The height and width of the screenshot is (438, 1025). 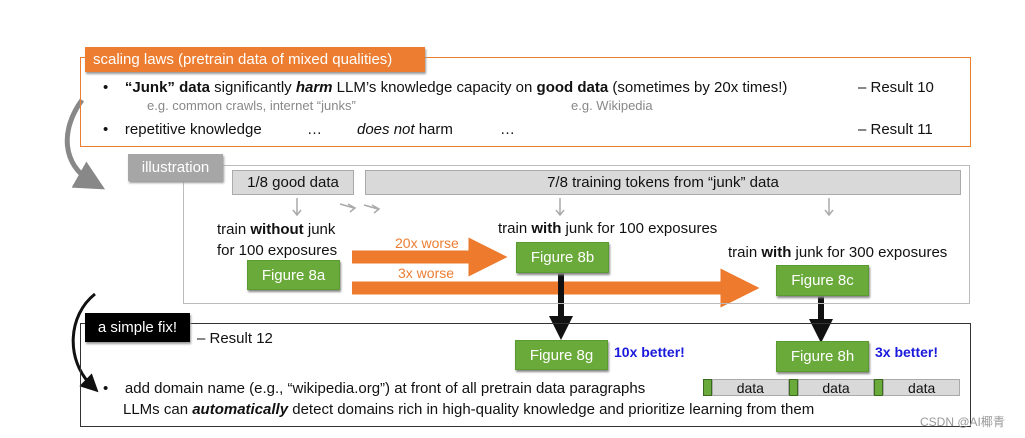 I want to click on train-with-junk-300: train with junk for 300 exposures, so click(x=837, y=252).